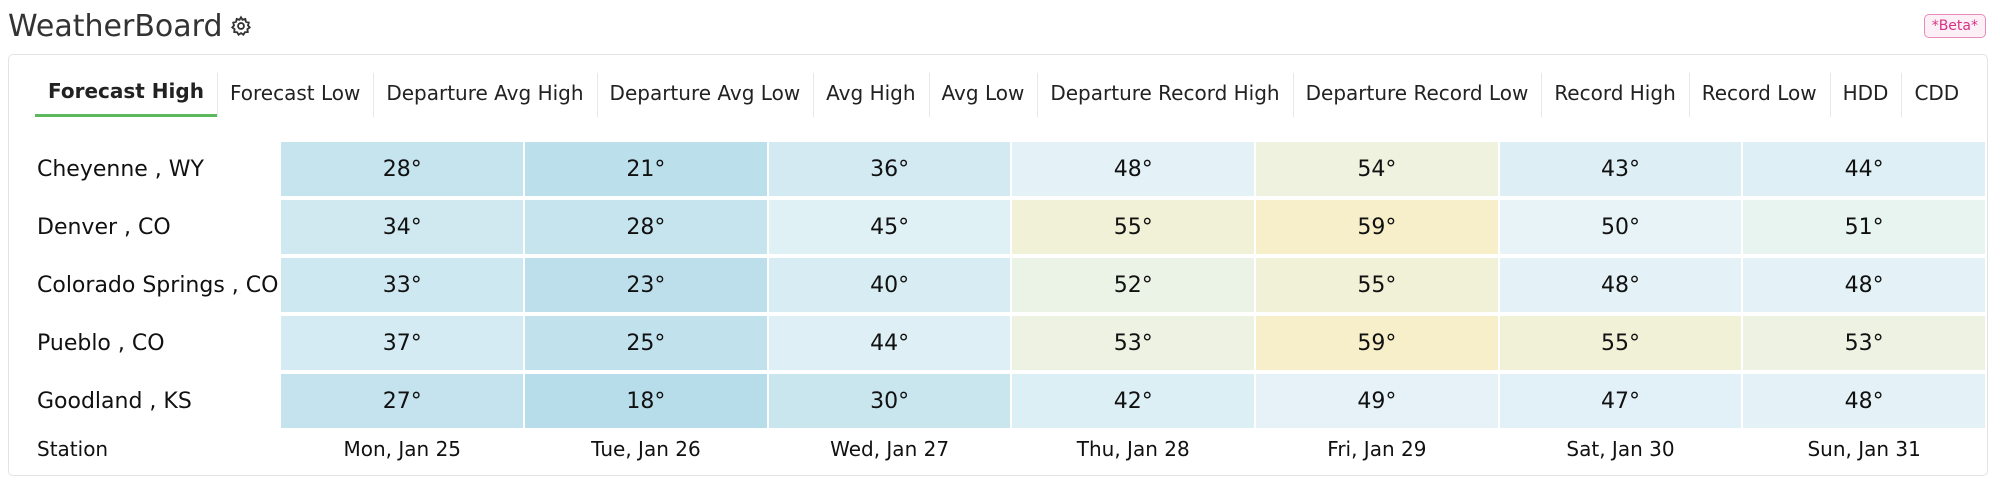  Describe the element at coordinates (1620, 401) in the screenshot. I see `temperature-cell: 47°` at that location.